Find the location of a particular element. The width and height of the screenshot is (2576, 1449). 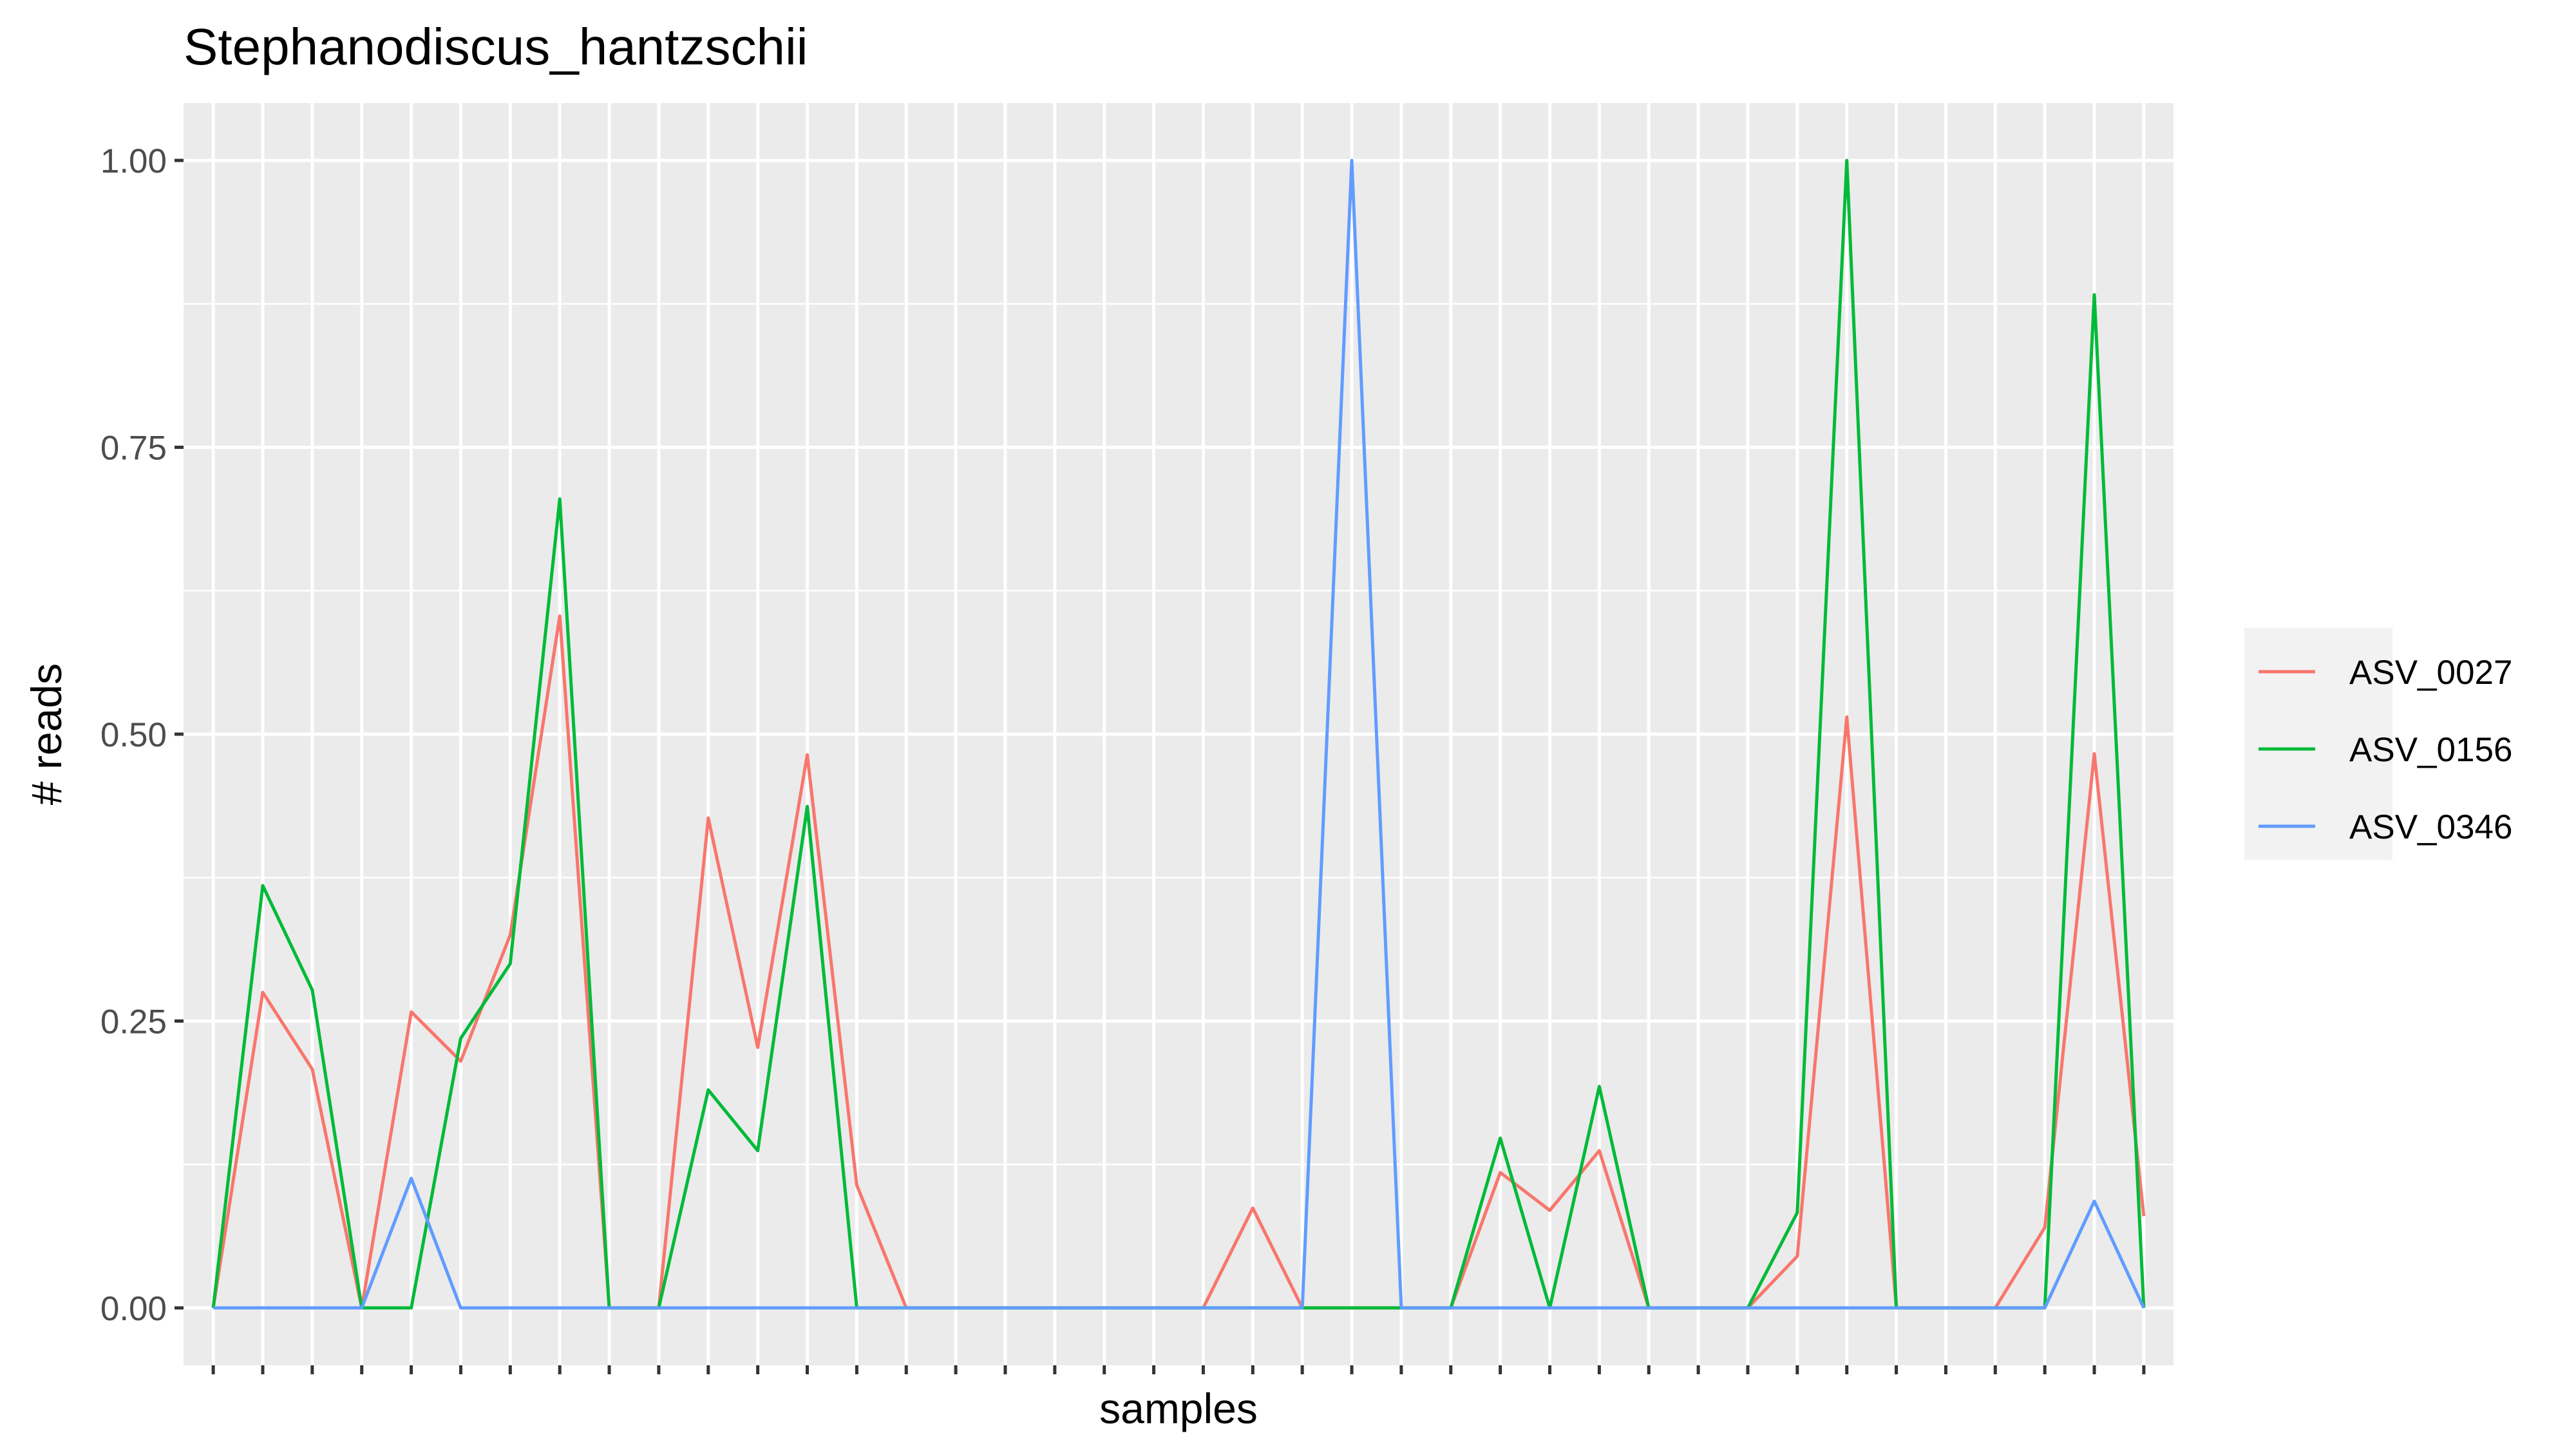

chart-title: Stephanodiscus_hantzschii is located at coordinates (496, 46).